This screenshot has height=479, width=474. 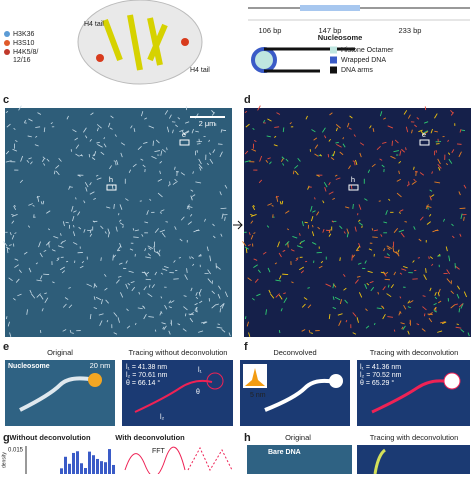 I want to click on legend: Histone Octamer Wrapped DNA DNA arms, so click(x=362, y=60).